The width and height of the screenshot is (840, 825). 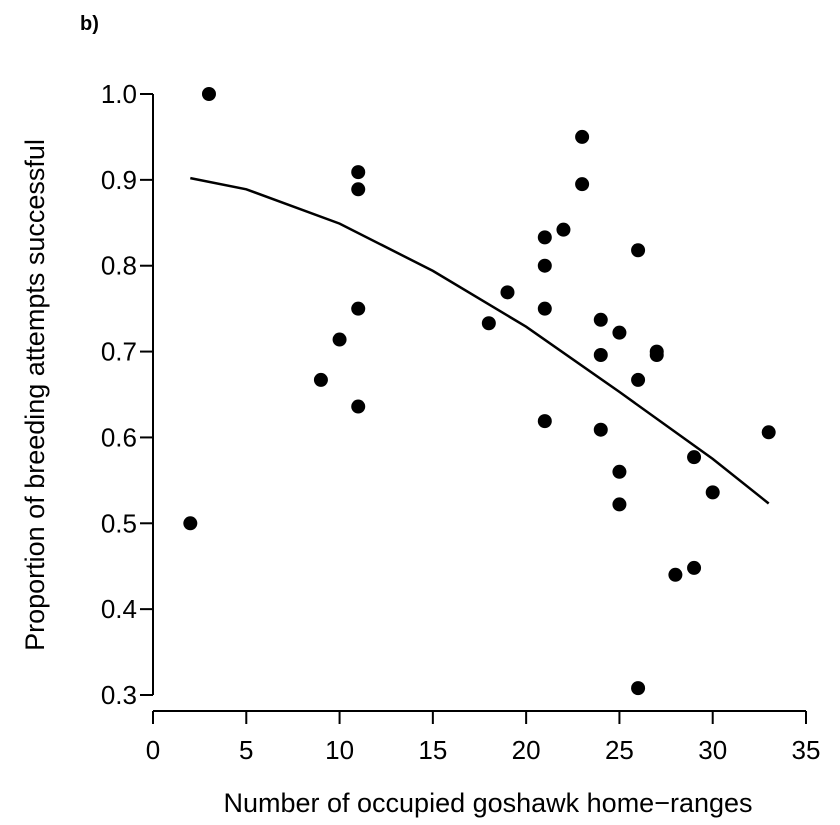 I want to click on y-tick-label: 0.5, so click(x=119, y=523).